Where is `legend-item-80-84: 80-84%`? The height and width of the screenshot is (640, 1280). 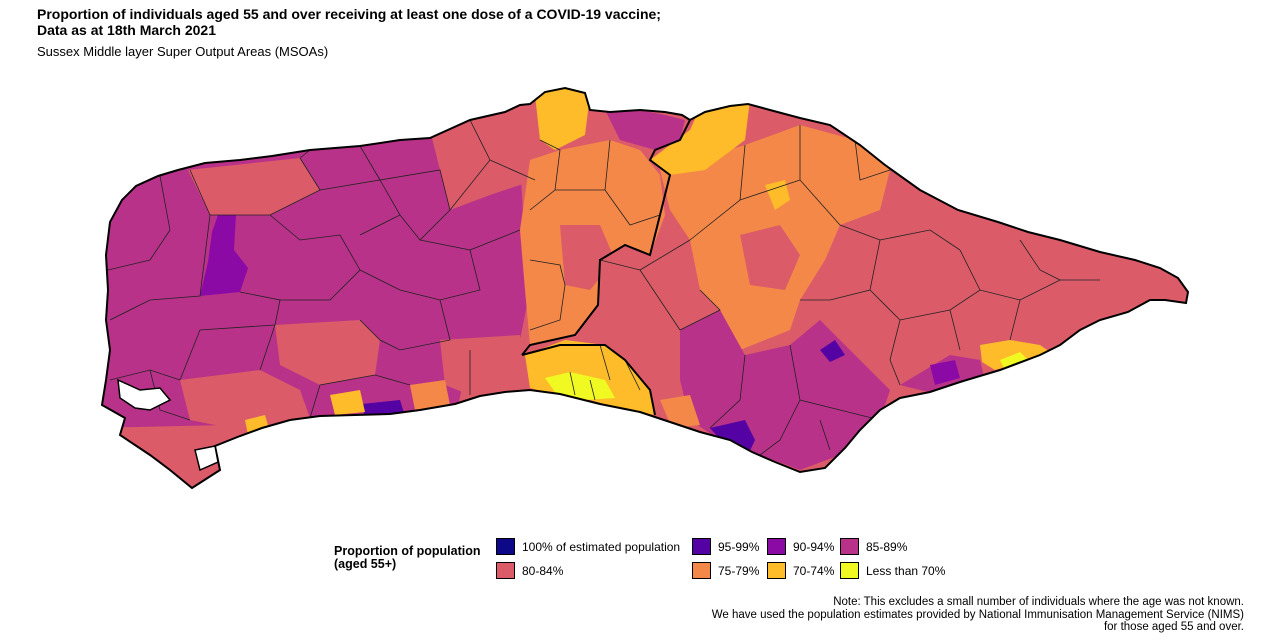
legend-item-80-84: 80-84% is located at coordinates (529, 570).